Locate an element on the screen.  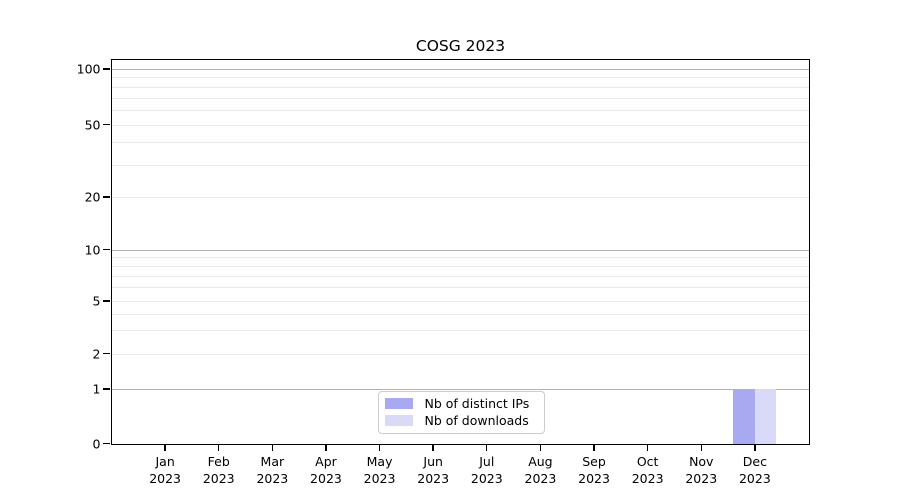
legend-swatch-downloads is located at coordinates (398, 420).